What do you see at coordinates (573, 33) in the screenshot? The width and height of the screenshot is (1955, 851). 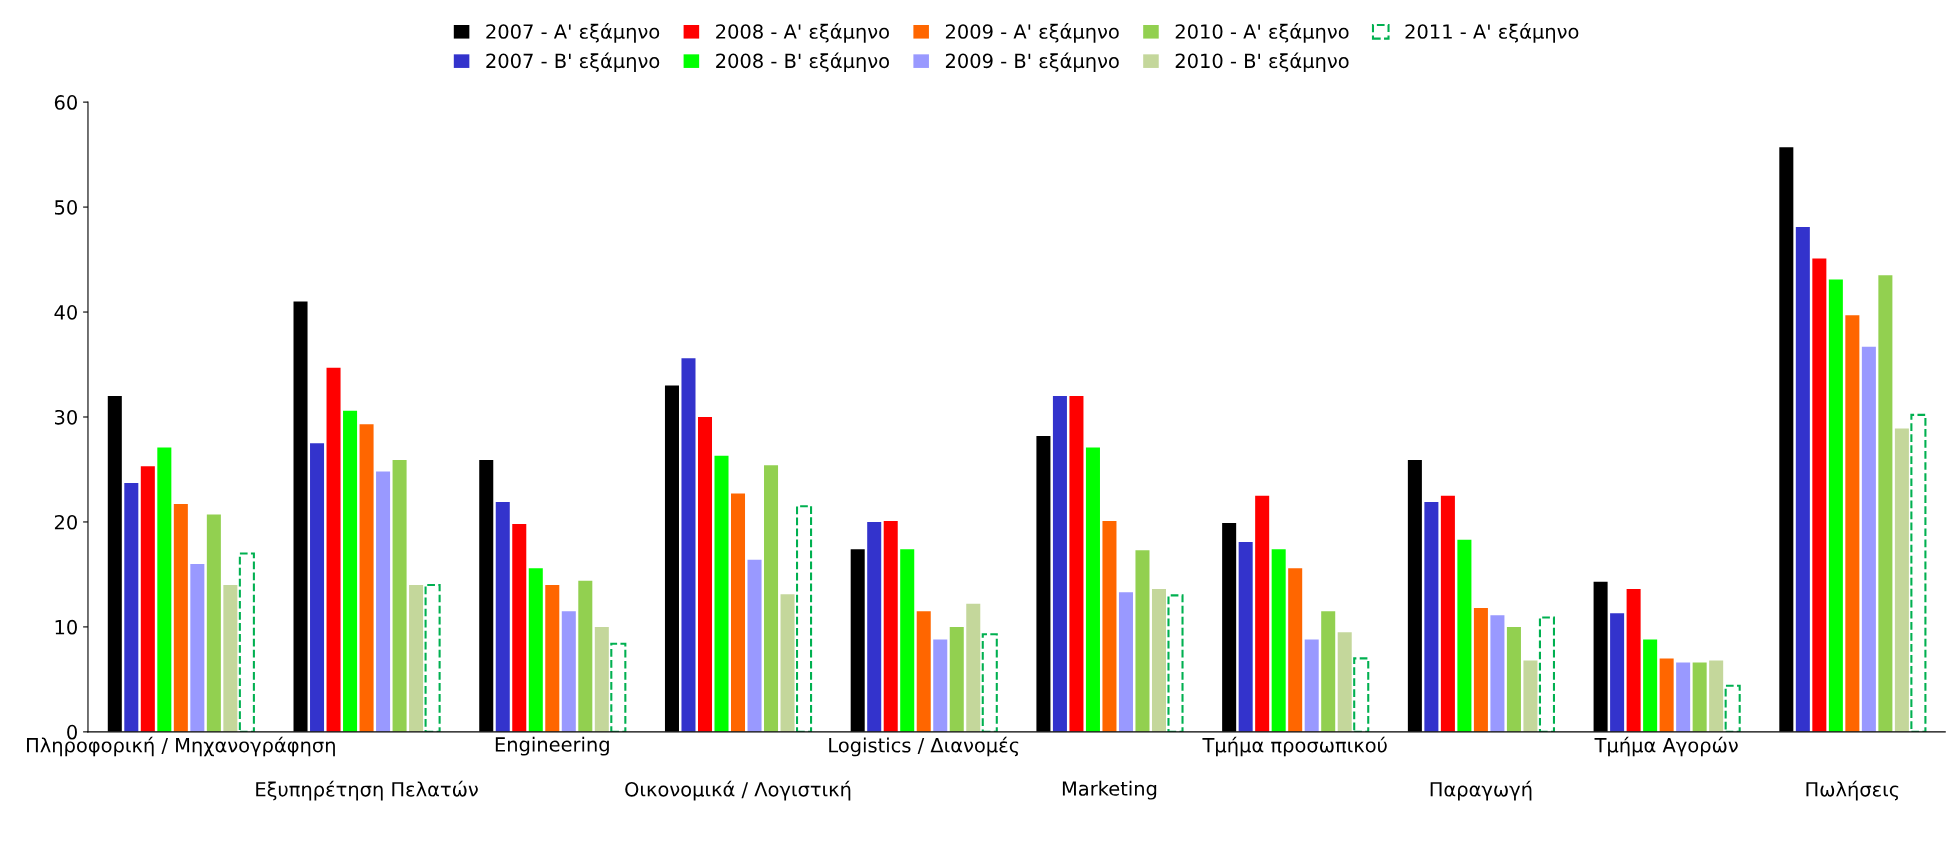 I see `legend-label: 2007 - A' εξάμηνο` at bounding box center [573, 33].